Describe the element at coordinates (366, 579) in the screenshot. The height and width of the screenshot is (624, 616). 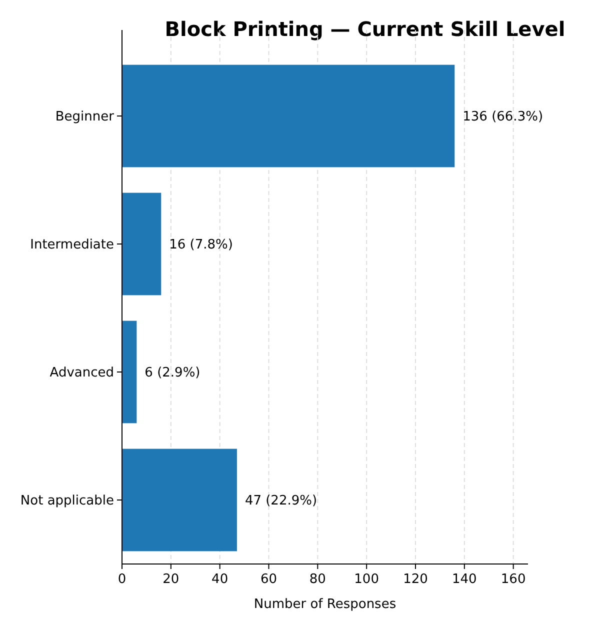
I see `x-tick-label: 100` at that location.